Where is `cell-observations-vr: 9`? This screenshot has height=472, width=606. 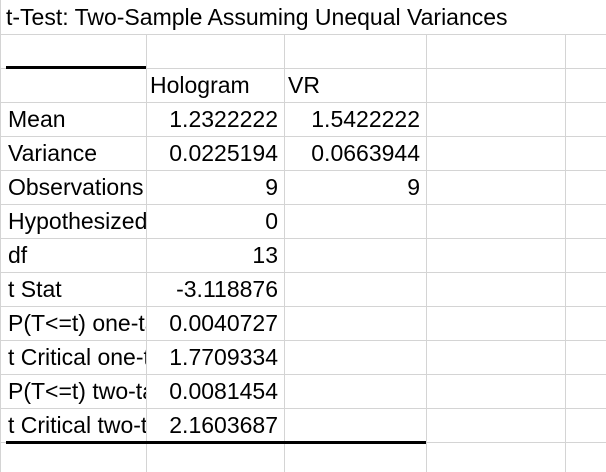 cell-observations-vr: 9 is located at coordinates (413, 187).